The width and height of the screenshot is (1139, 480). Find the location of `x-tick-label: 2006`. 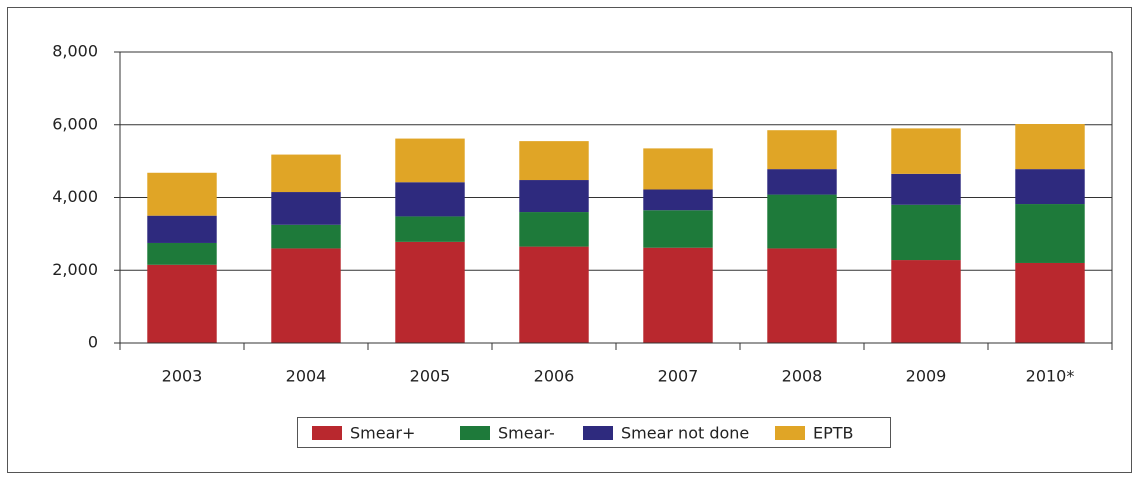

x-tick-label: 2006 is located at coordinates (554, 376).